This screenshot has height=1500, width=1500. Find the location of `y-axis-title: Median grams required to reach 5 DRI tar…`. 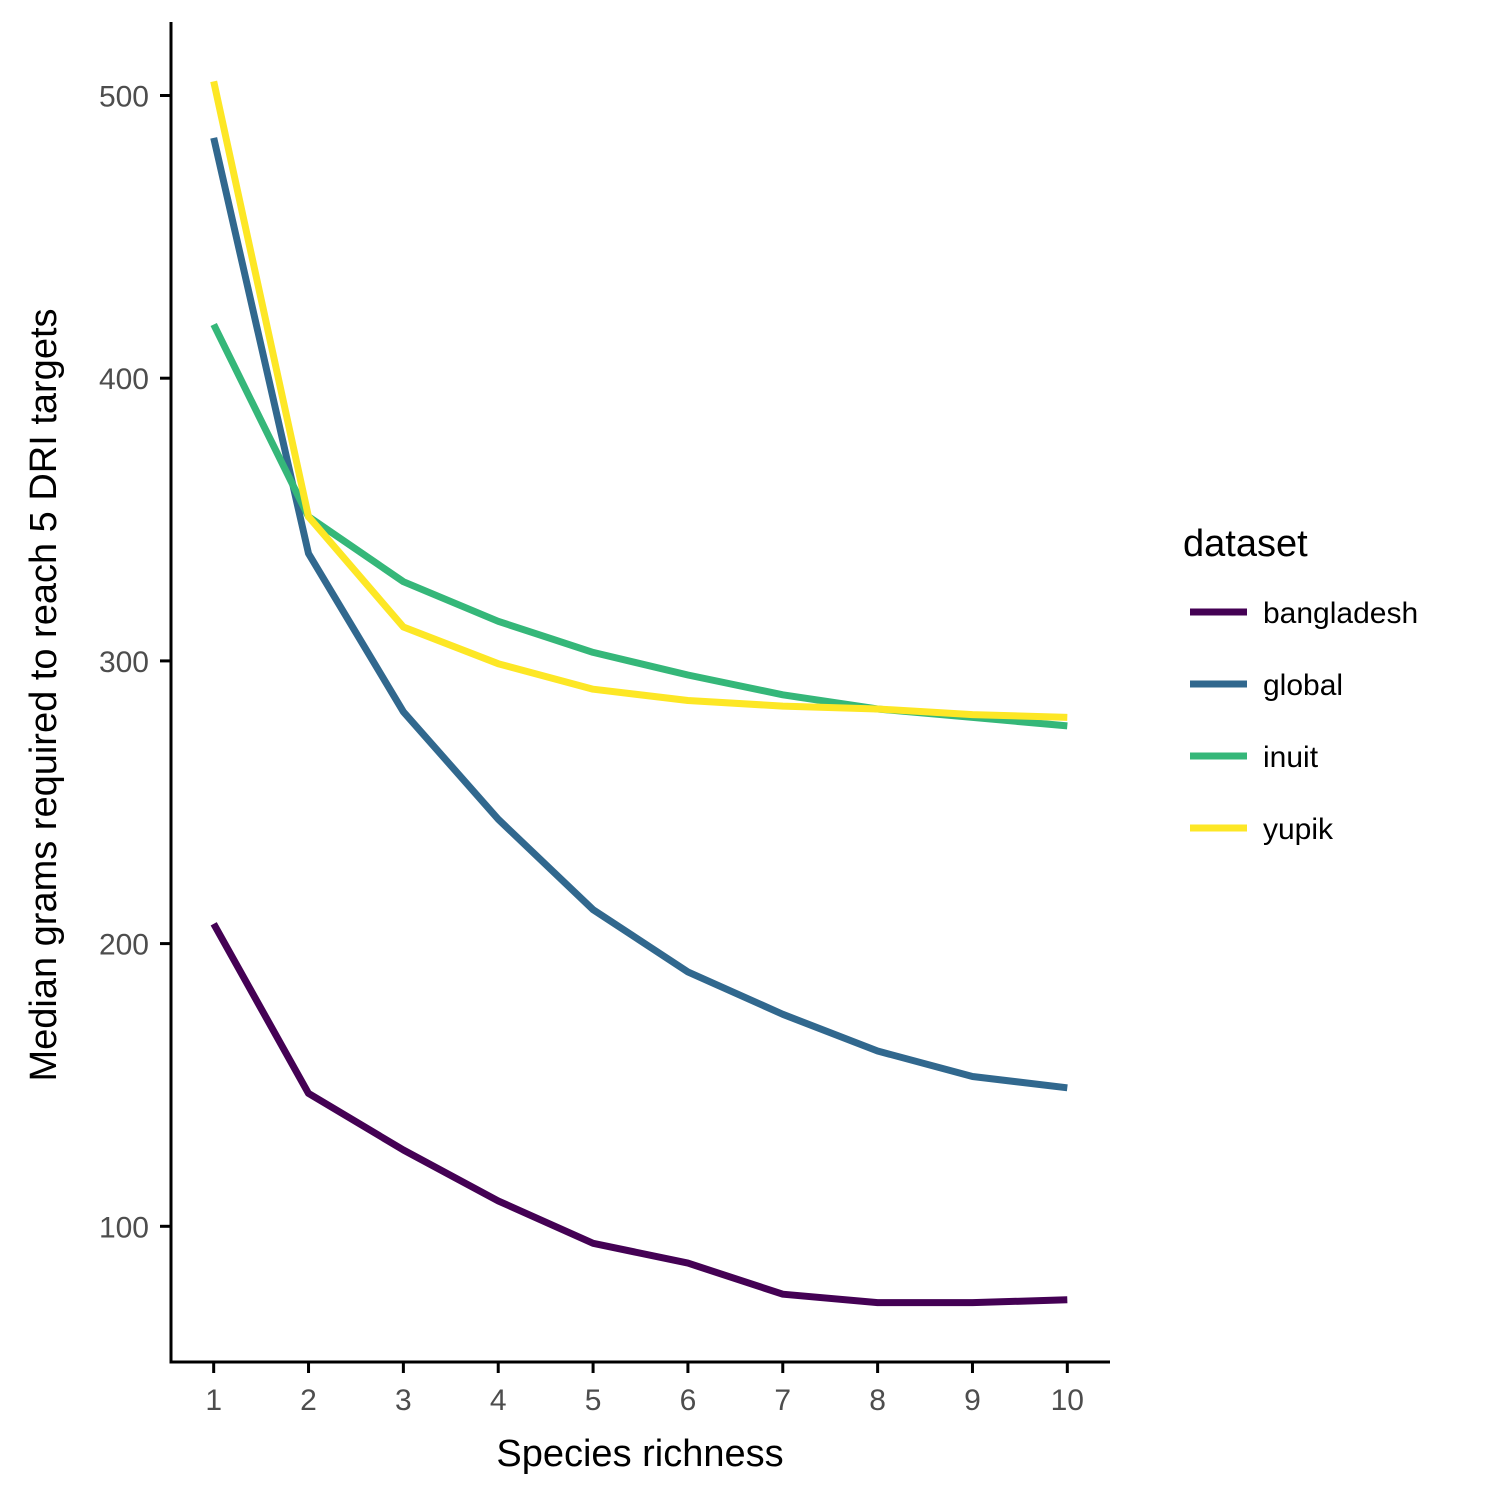

y-axis-title: Median grams required to reach 5 DRI tar… is located at coordinates (44, 694).